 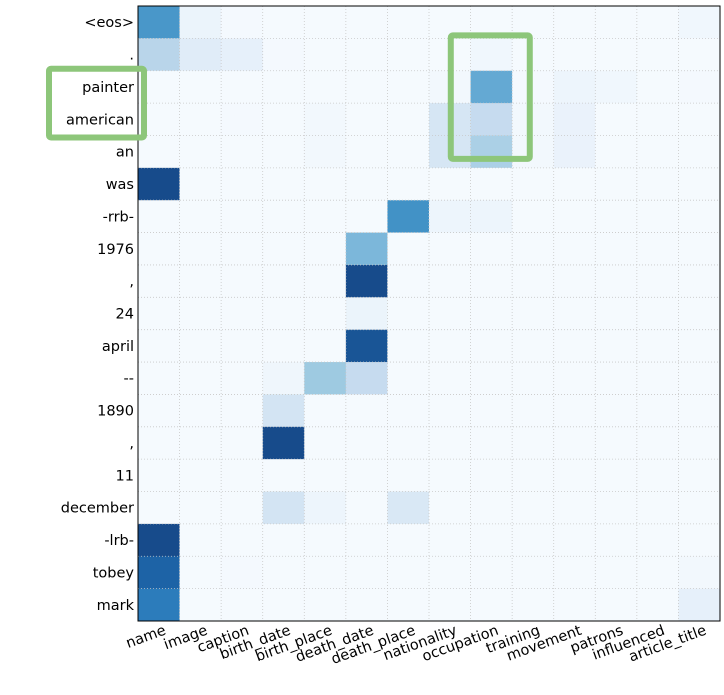 I want to click on row-tick-label: tobey, so click(x=114, y=573).